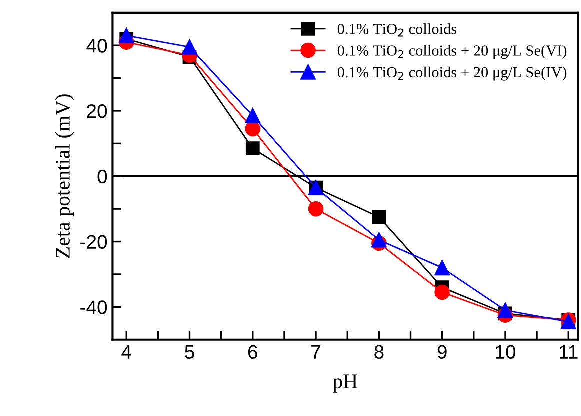 The height and width of the screenshot is (416, 581). Describe the element at coordinates (253, 352) in the screenshot. I see `x-tick-label: 6` at that location.